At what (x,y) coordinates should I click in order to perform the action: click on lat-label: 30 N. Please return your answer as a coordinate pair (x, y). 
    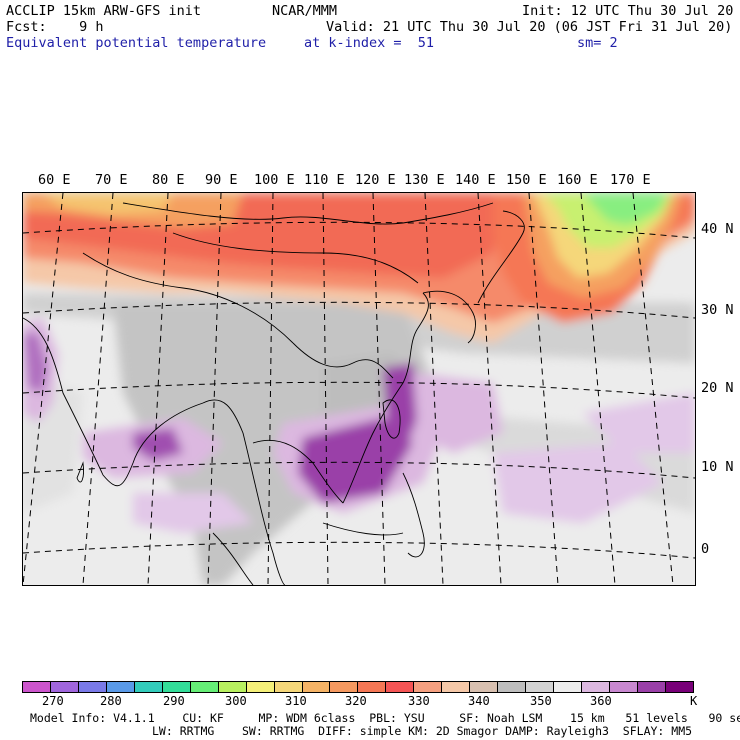
    Looking at the image, I should click on (717, 310).